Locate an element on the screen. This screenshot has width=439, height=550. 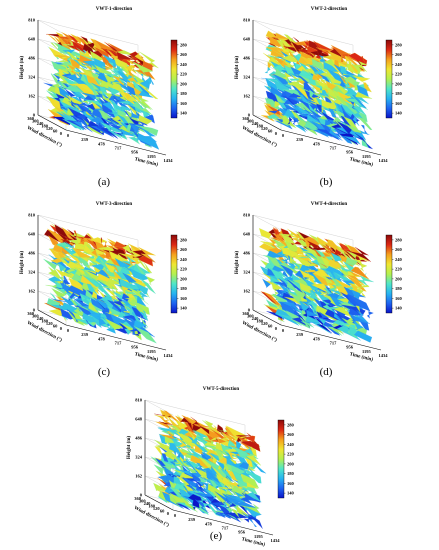
axis-line is located at coordinates (116, 142).